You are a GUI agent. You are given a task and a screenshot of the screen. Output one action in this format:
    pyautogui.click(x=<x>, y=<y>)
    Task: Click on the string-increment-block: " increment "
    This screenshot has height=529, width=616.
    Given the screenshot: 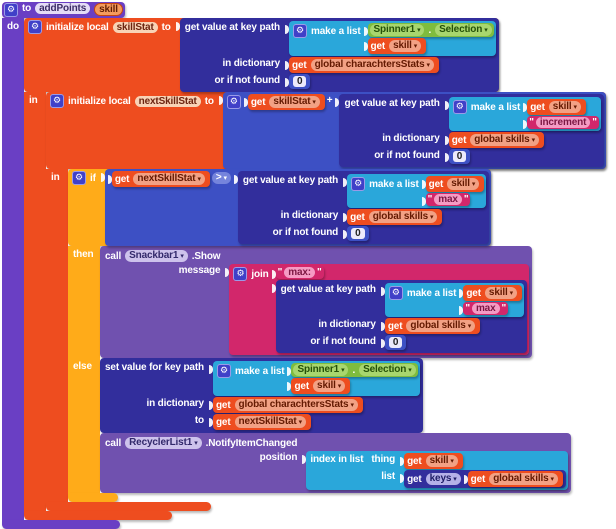 What is the action you would take?
    pyautogui.click(x=561, y=122)
    